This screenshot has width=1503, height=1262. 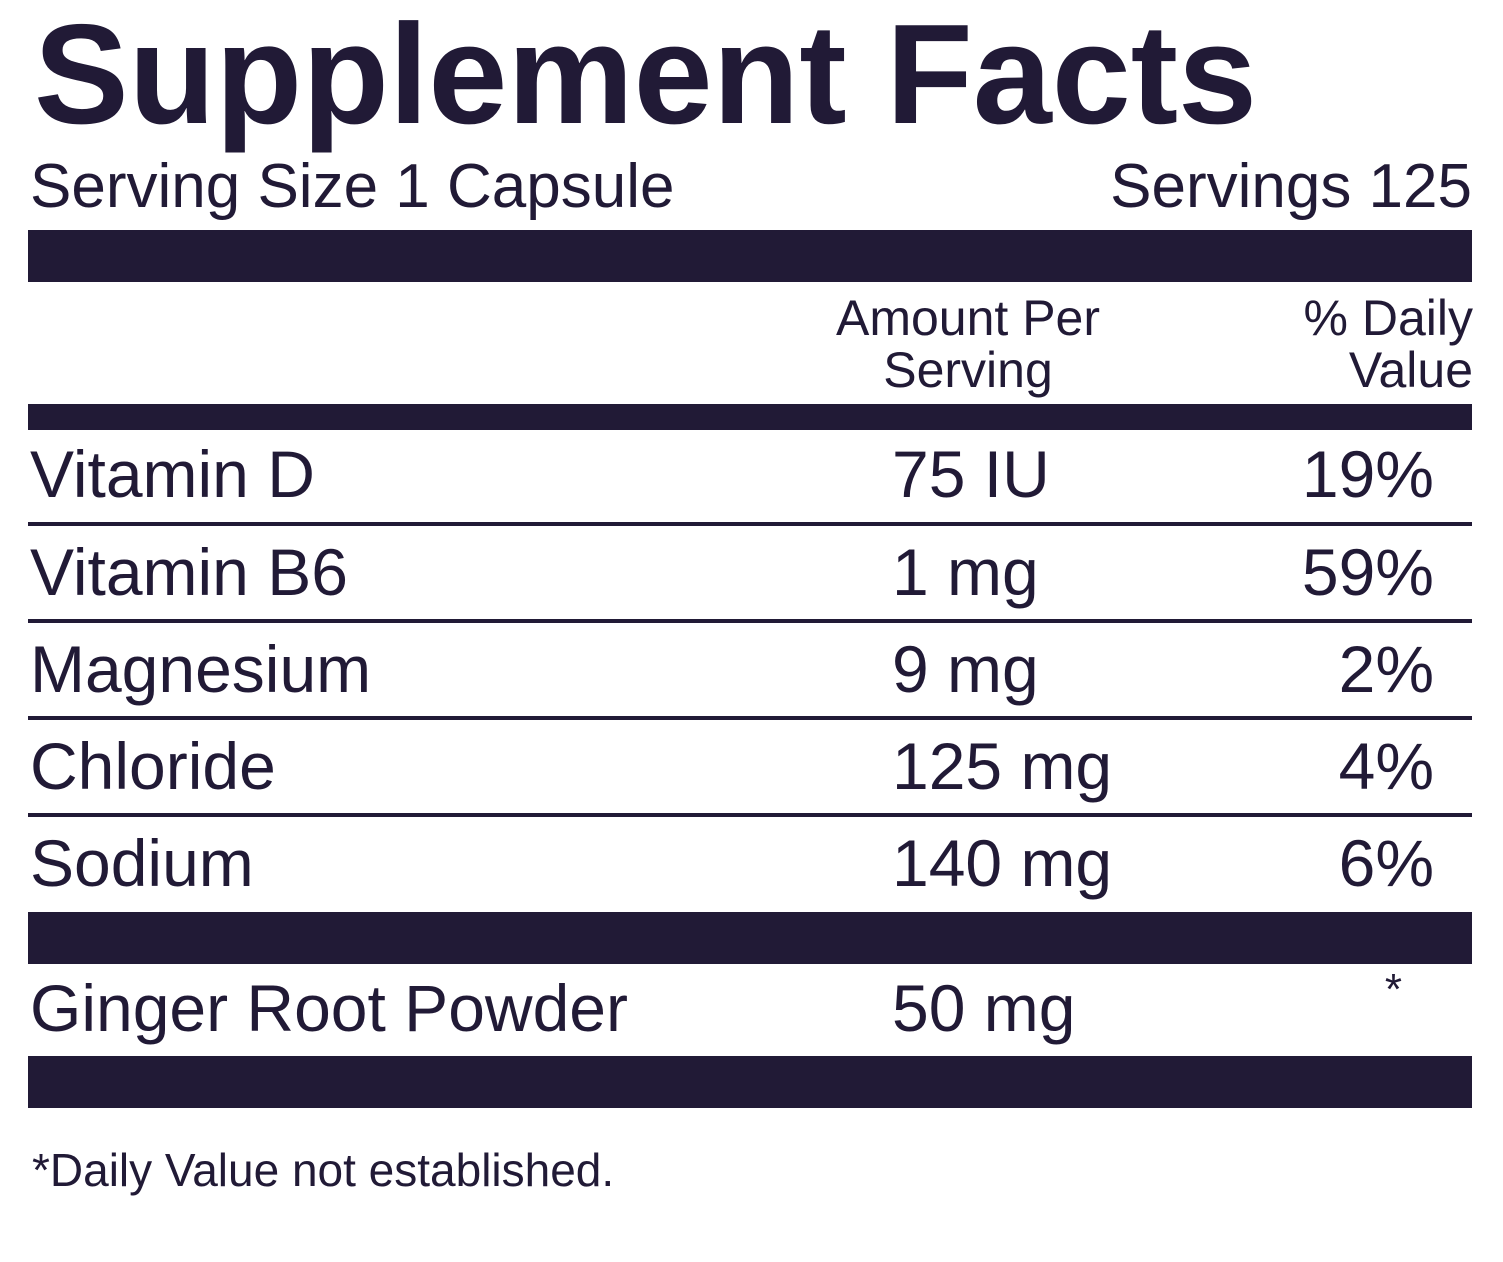 What do you see at coordinates (968, 370) in the screenshot?
I see `header-amount-line2: Serving` at bounding box center [968, 370].